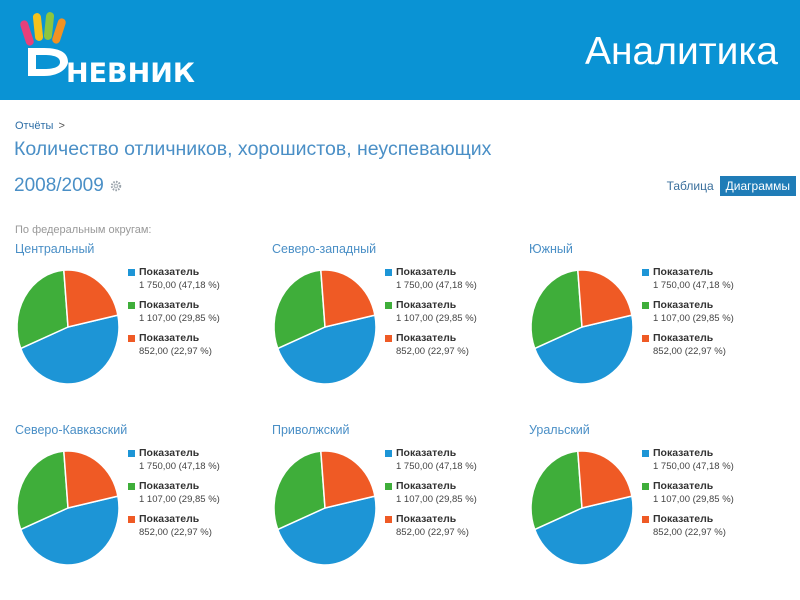 Image resolution: width=800 pixels, height=600 pixels. Describe the element at coordinates (83, 230) in the screenshot. I see `section-subtitle: По федеральным округам:` at that location.